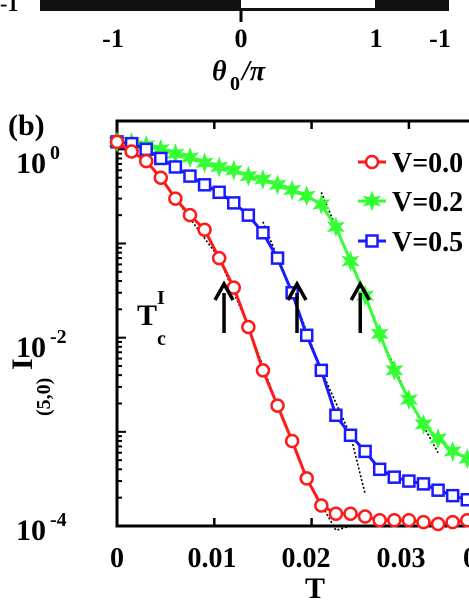  What do you see at coordinates (306, 558) in the screenshot?
I see `x-tick-label: 0.02` at bounding box center [306, 558].